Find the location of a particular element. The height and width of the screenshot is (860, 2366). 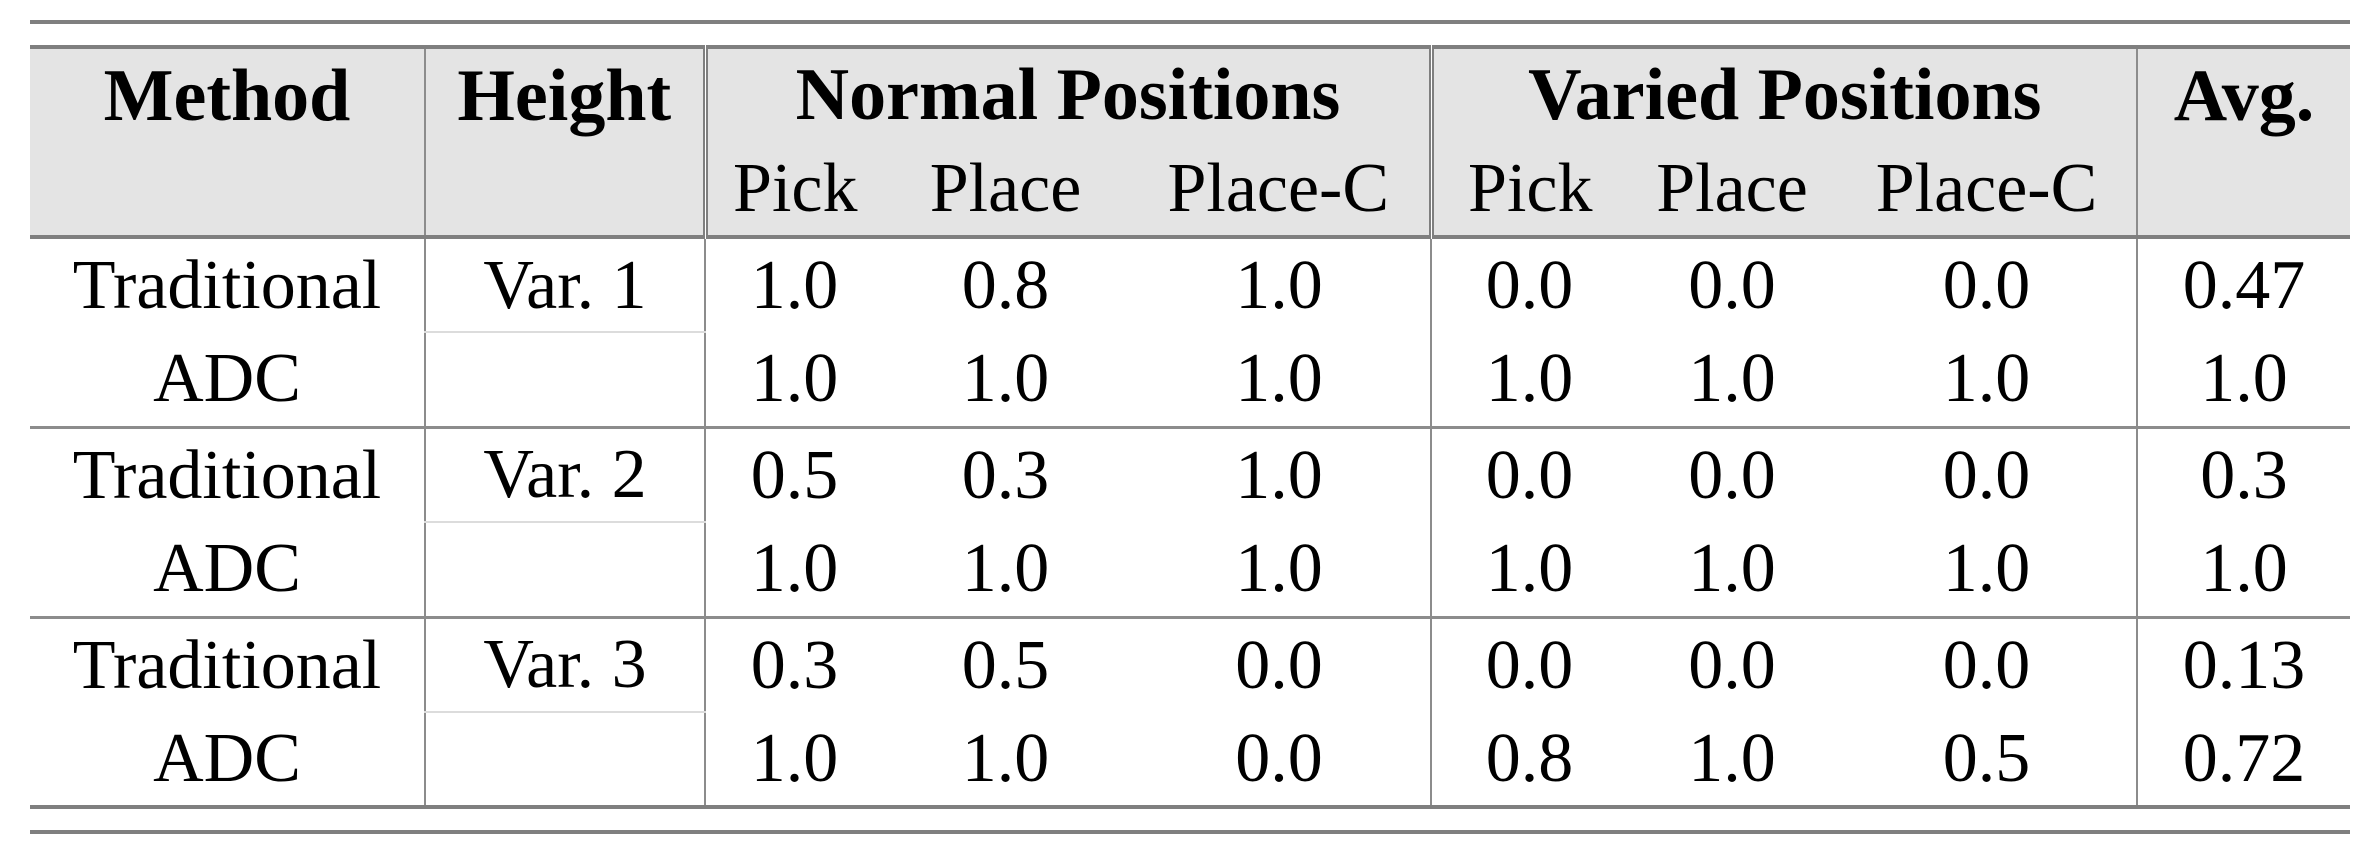

subcol-varied-pick: Pick is located at coordinates (1527, 190).